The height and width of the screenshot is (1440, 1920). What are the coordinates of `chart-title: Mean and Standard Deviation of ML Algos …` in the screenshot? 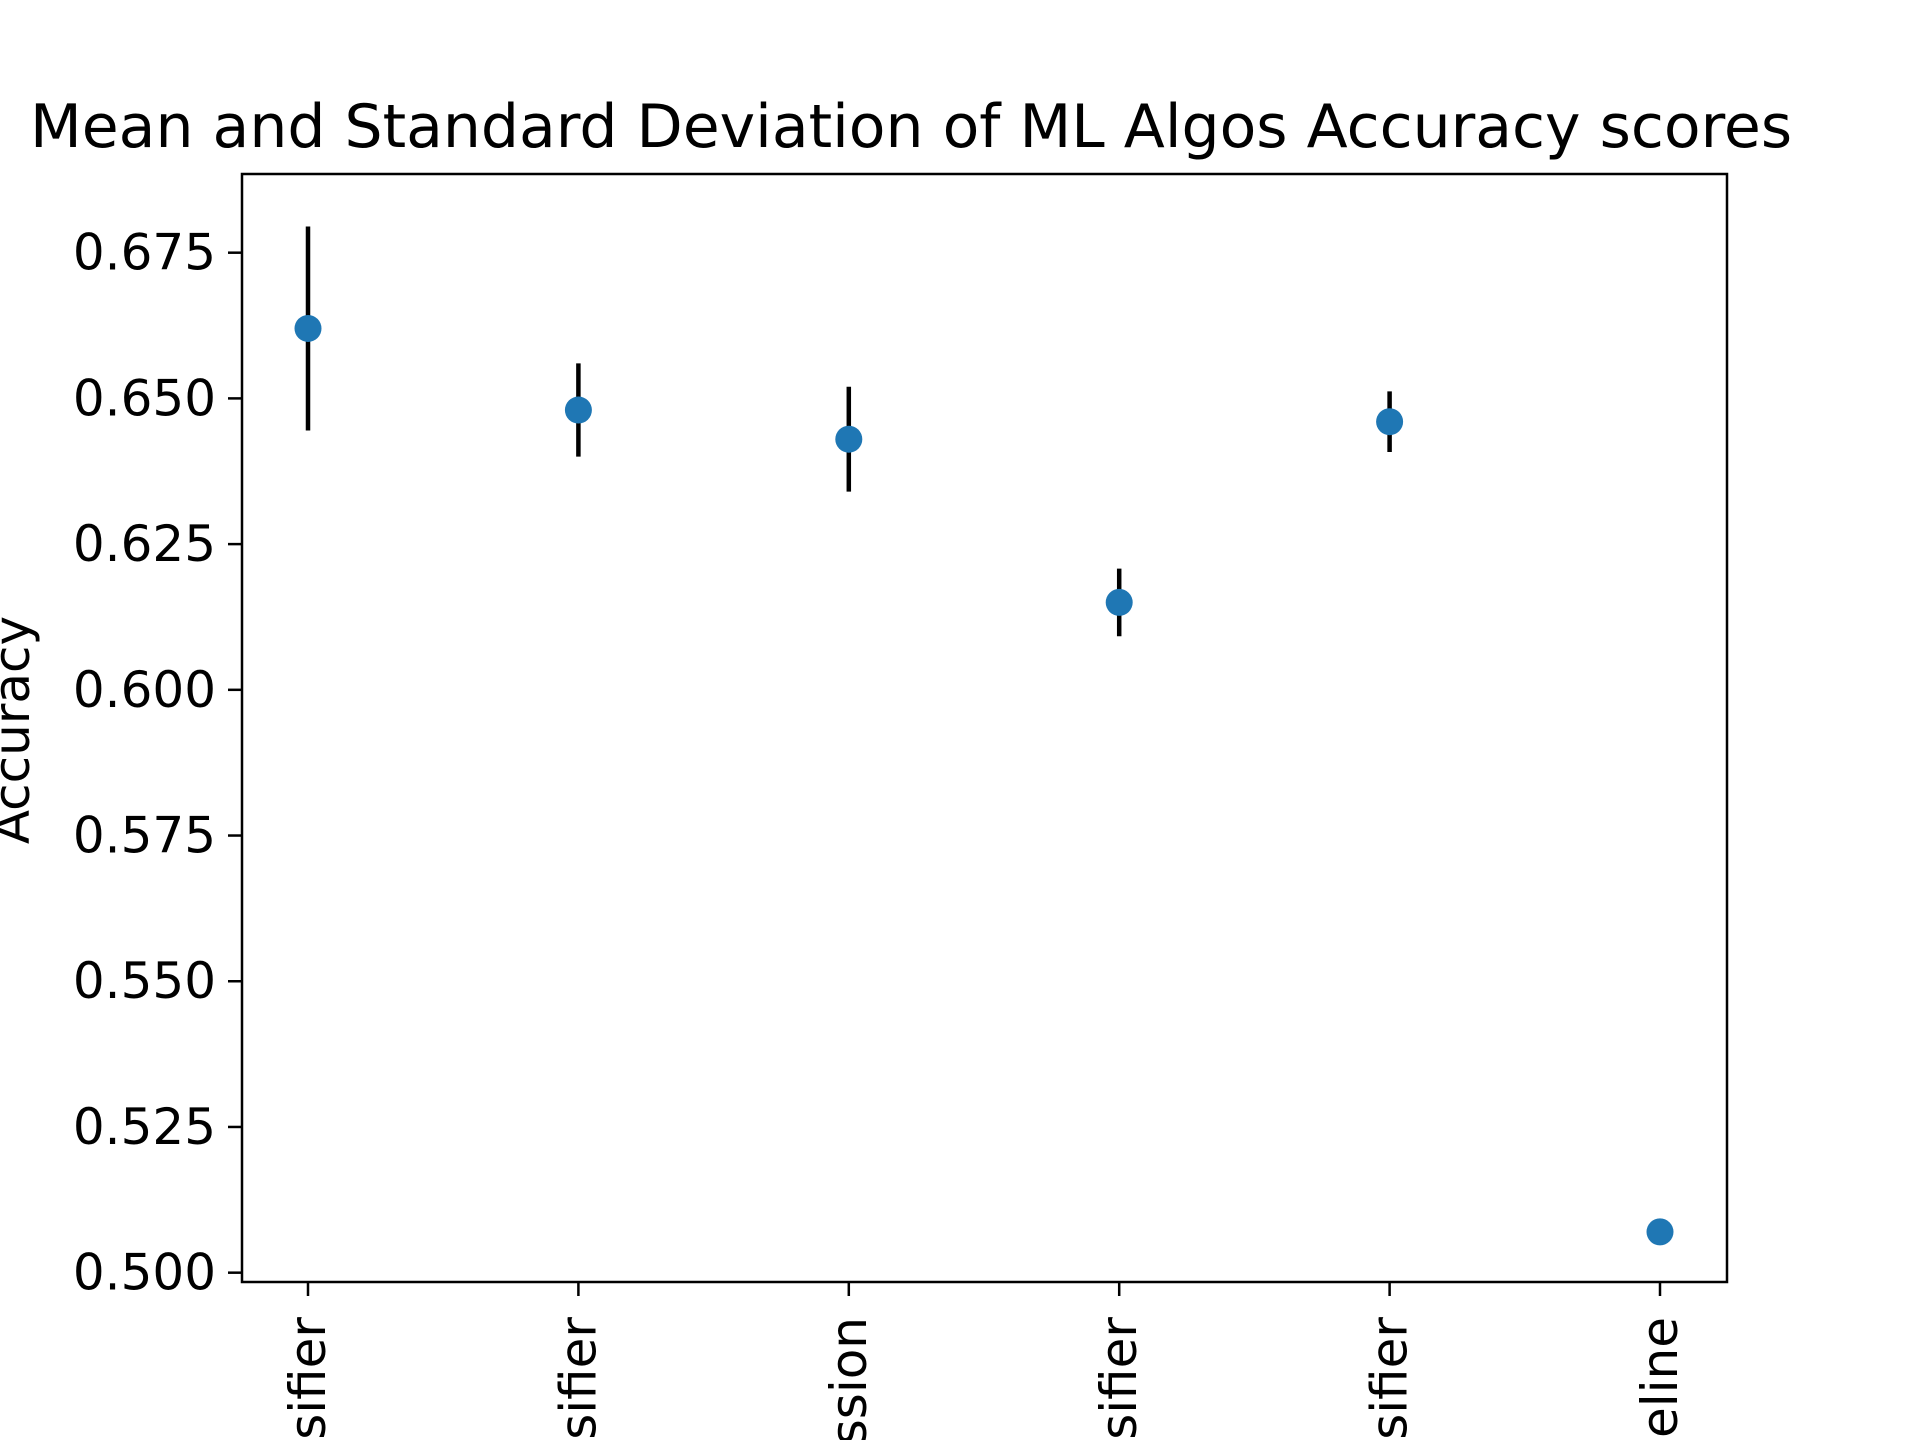 It's located at (911, 127).